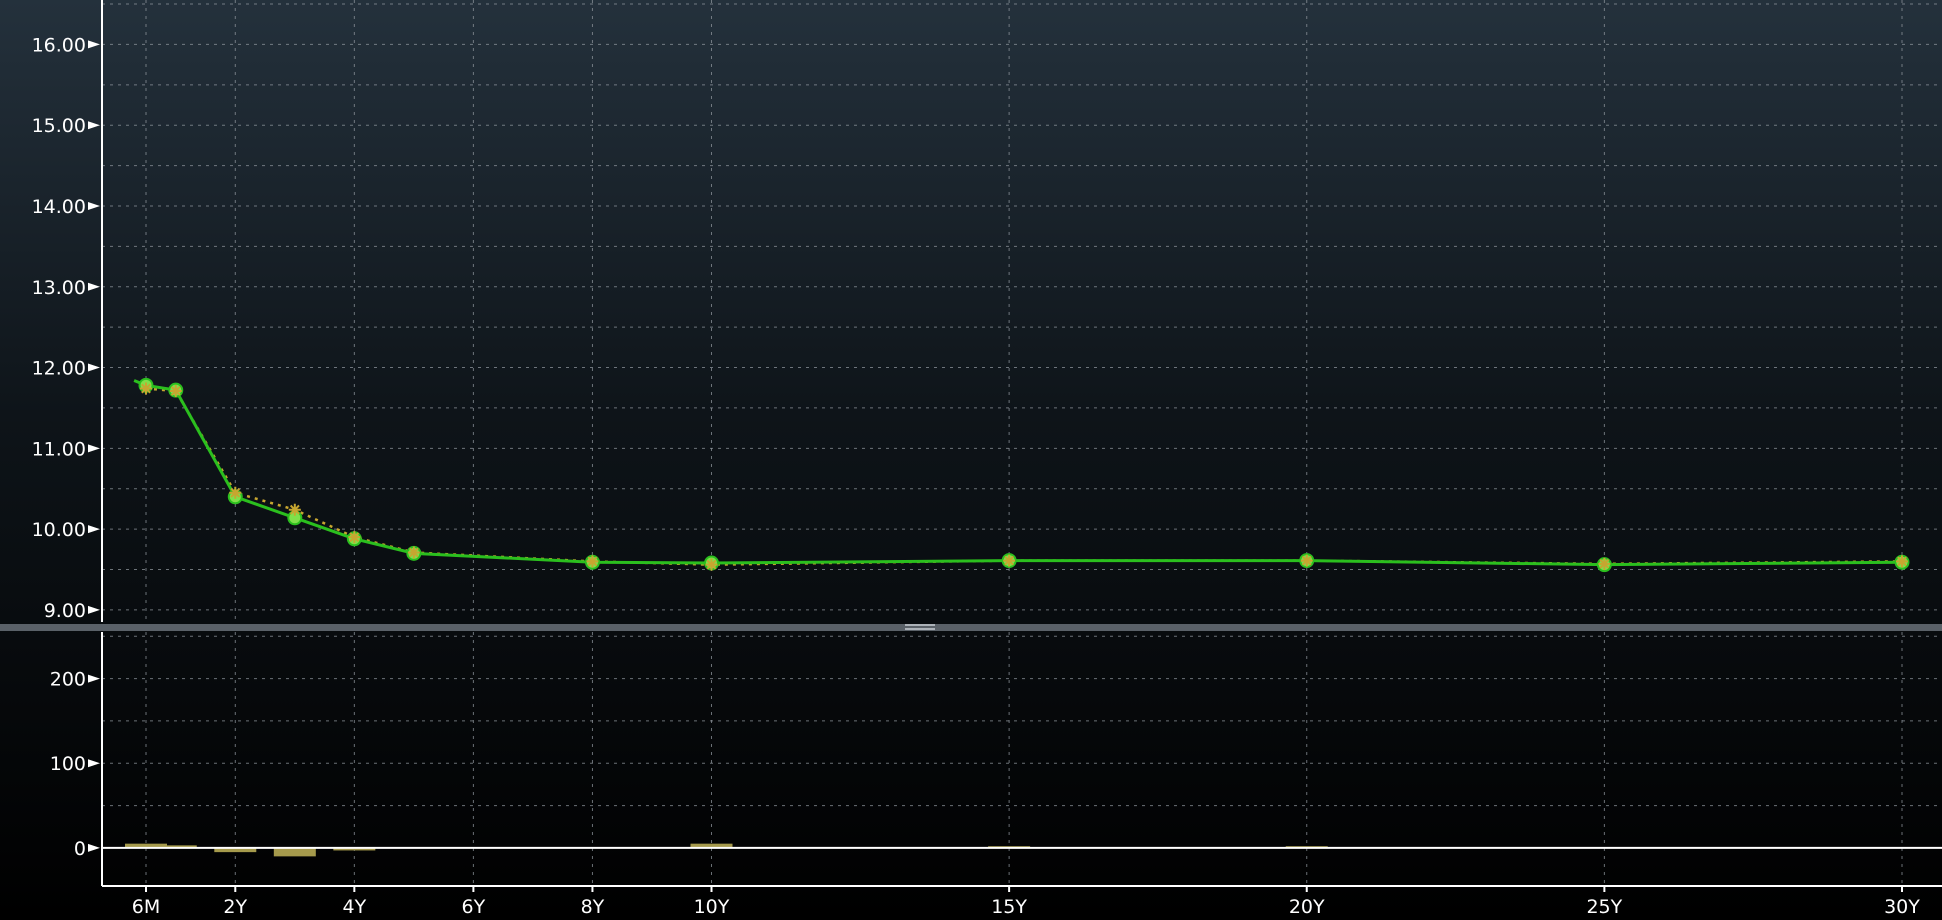 This screenshot has width=1942, height=920. Describe the element at coordinates (593, 907) in the screenshot. I see `x-tick-label: 8Y` at that location.